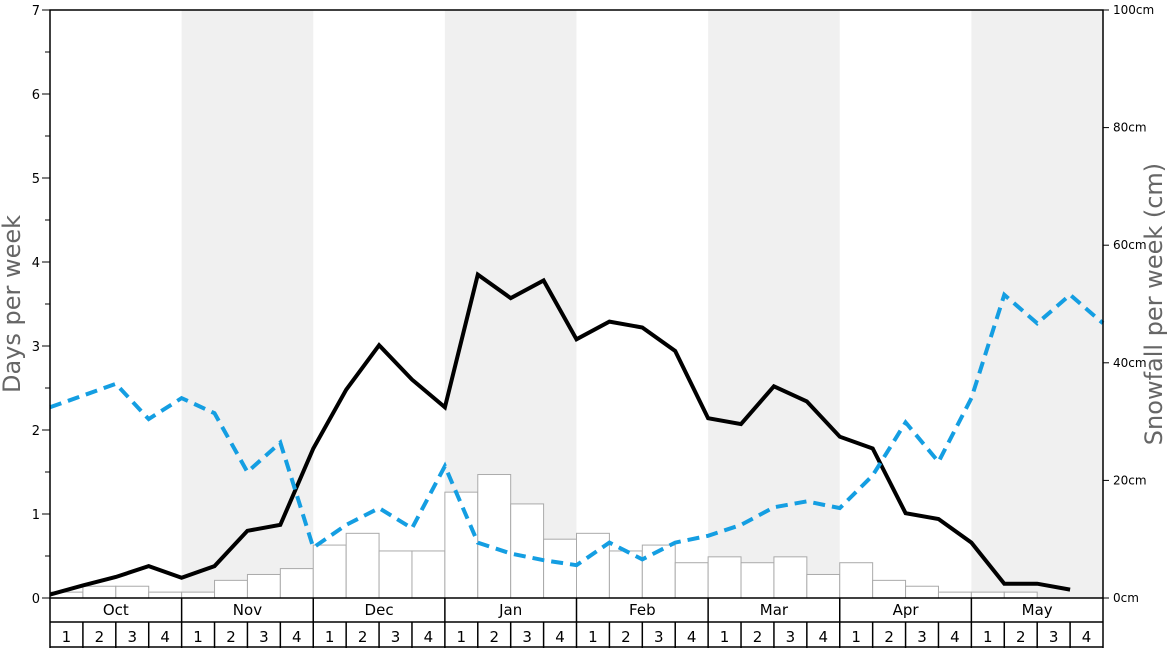 The height and width of the screenshot is (648, 1168). I want to click on y-axis-title: Days per week, so click(13, 304).